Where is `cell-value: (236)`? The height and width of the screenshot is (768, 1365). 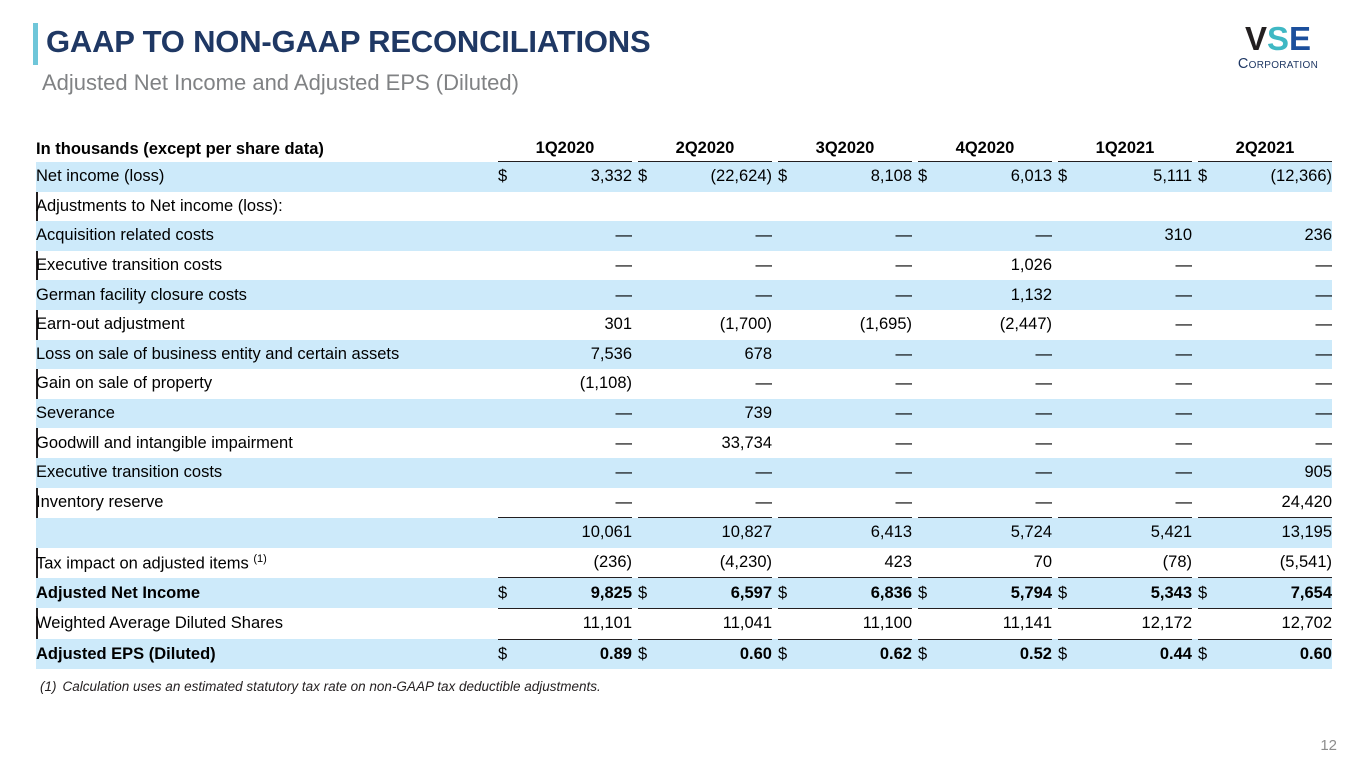
cell-value: (236) is located at coordinates (578, 563).